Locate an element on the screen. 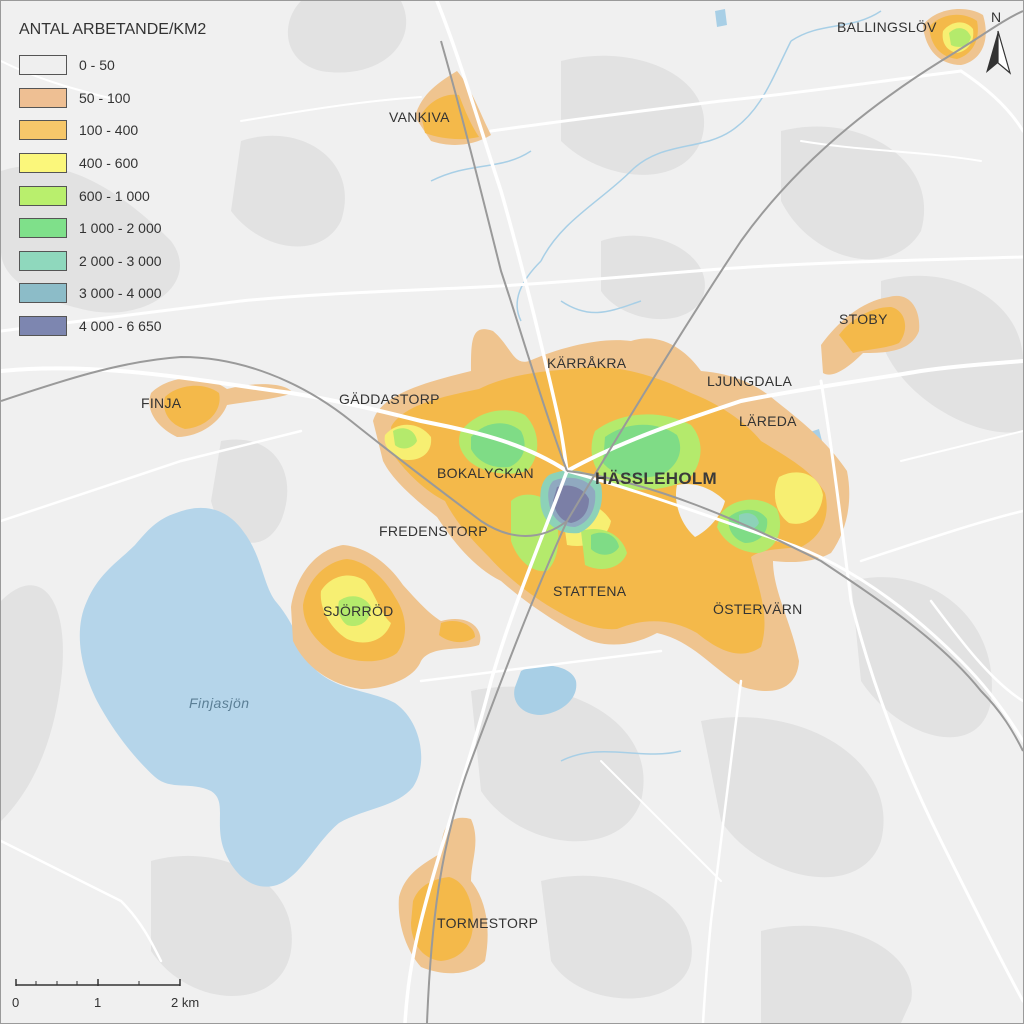  legend-title: ANTAL ARBETANDE/KM2 is located at coordinates (113, 29).